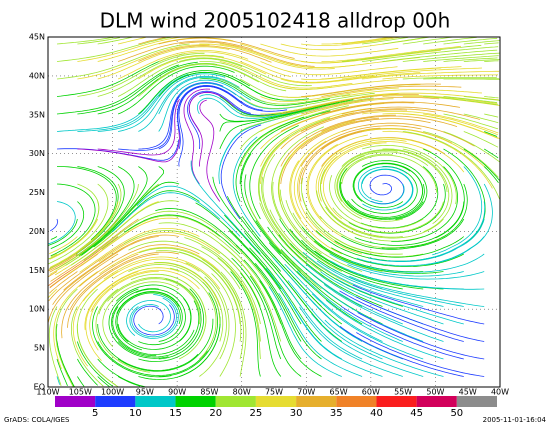 This screenshot has width=550, height=425. Describe the element at coordinates (112, 392) in the screenshot. I see `lon-label: 100W` at that location.